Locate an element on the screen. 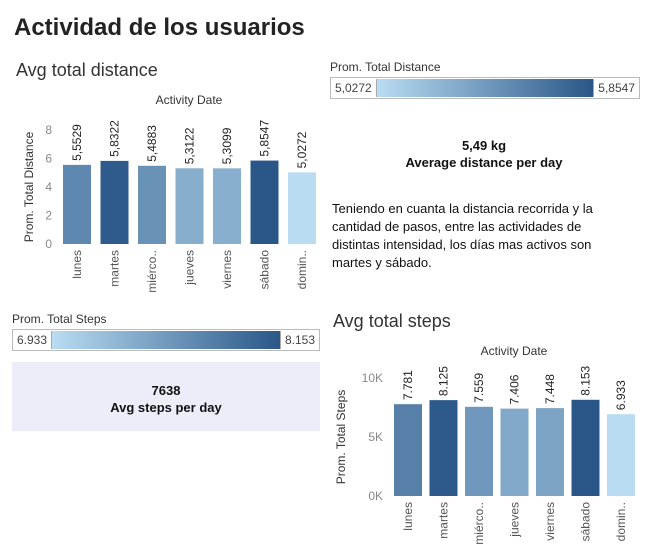 The height and width of the screenshot is (559, 649). steps-legend-gradient is located at coordinates (166, 340).